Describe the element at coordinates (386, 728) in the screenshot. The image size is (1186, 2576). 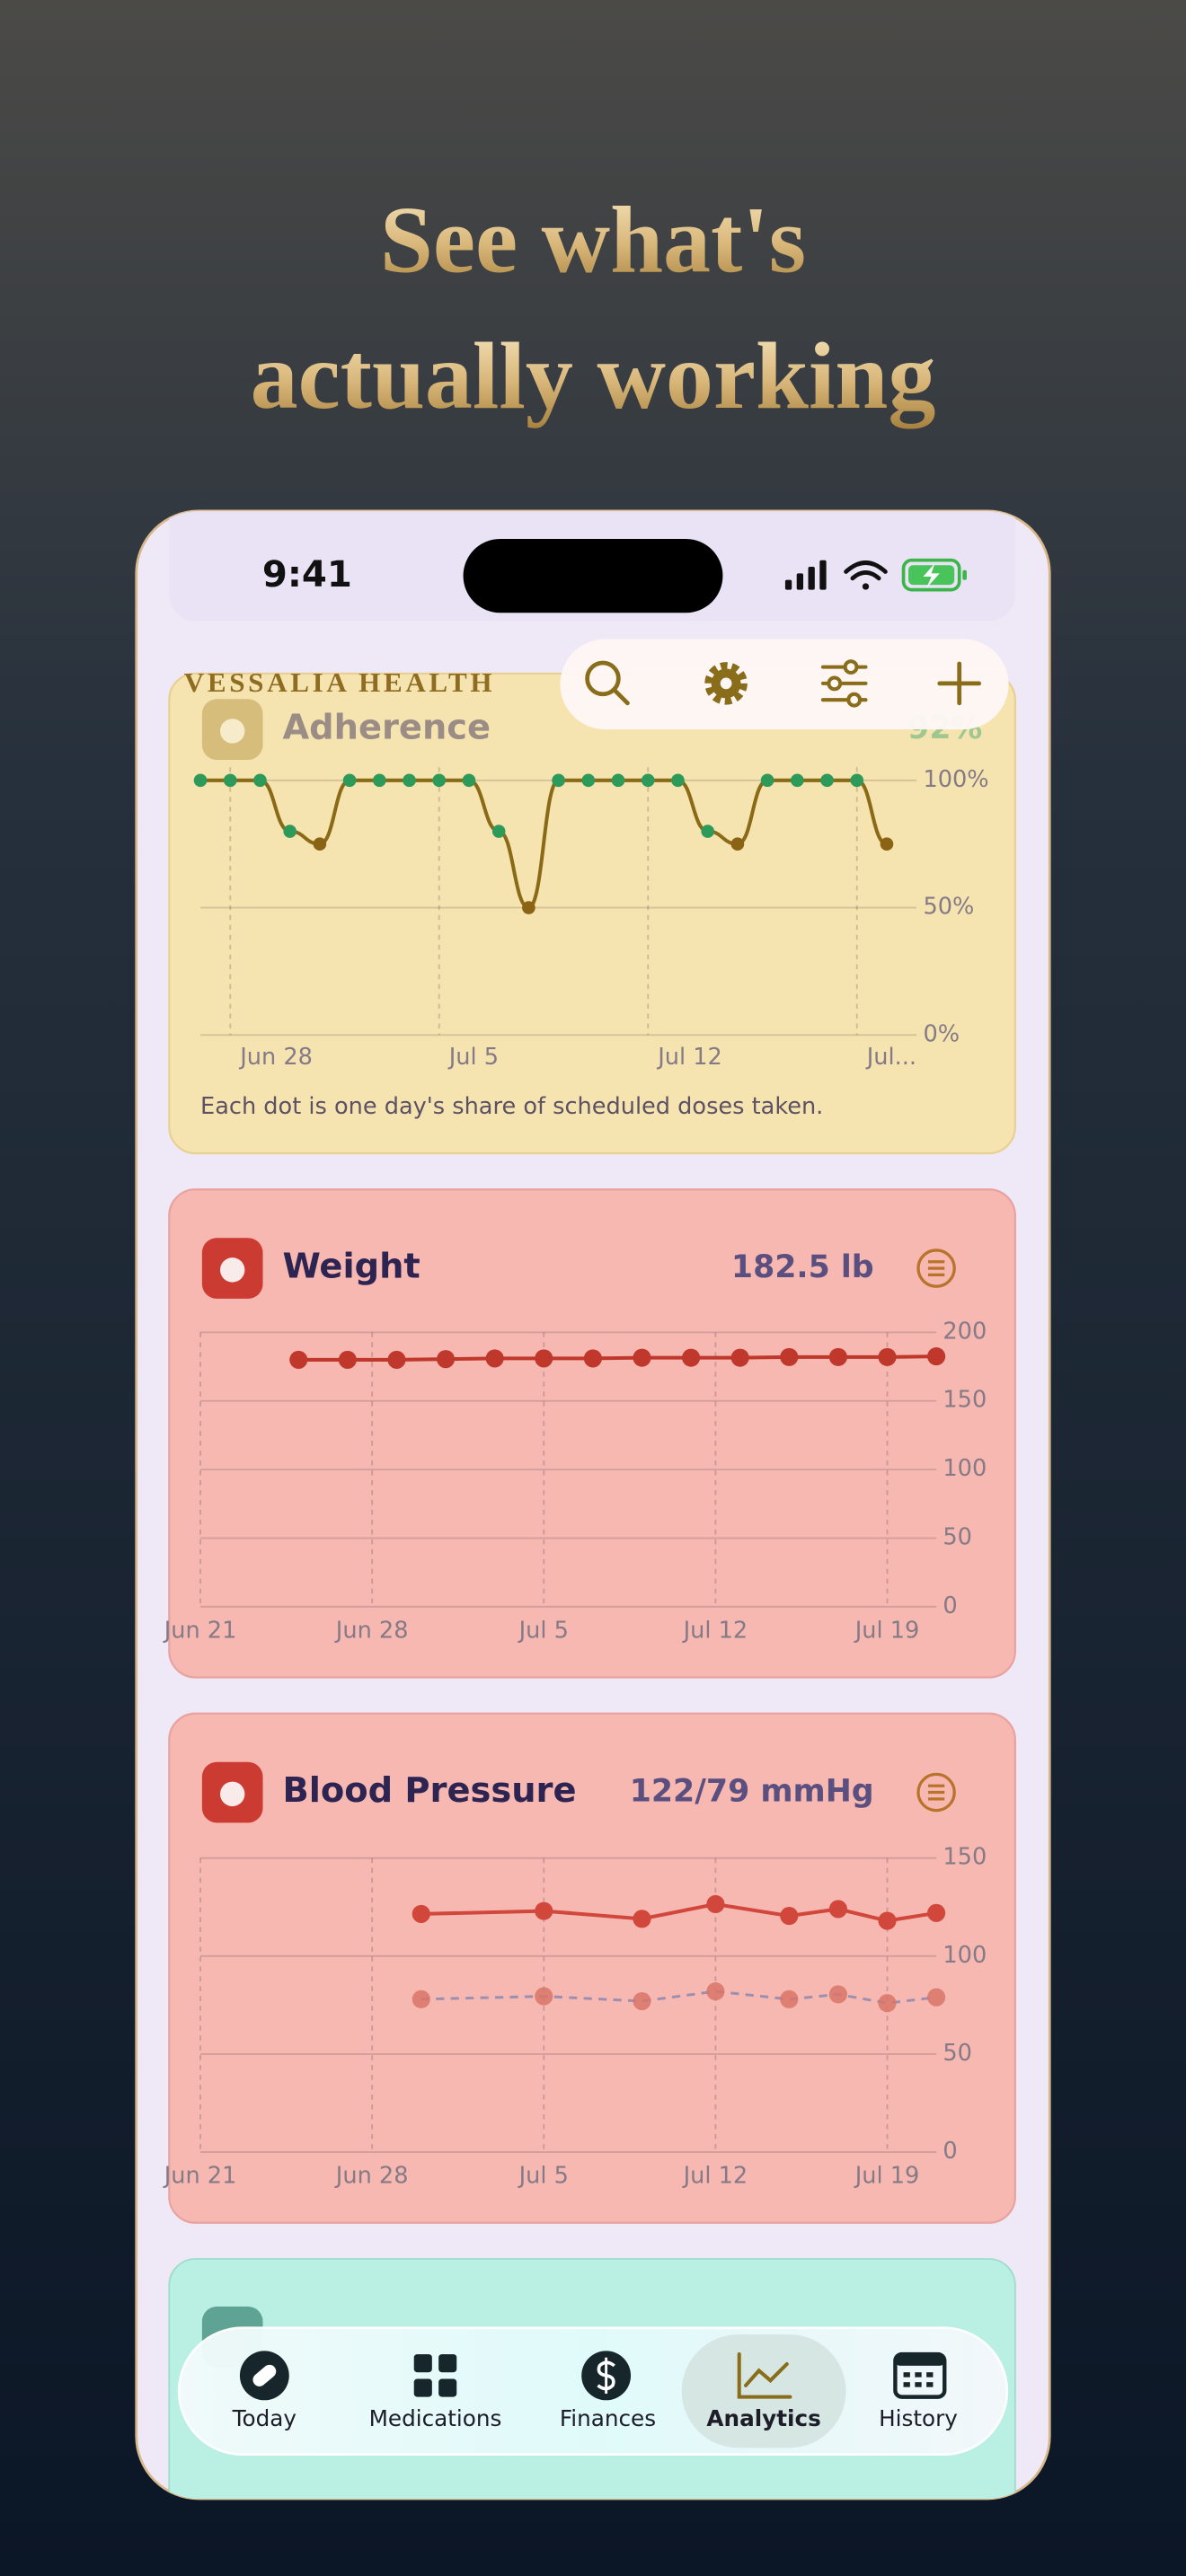
I see `card-title: Adherence` at that location.